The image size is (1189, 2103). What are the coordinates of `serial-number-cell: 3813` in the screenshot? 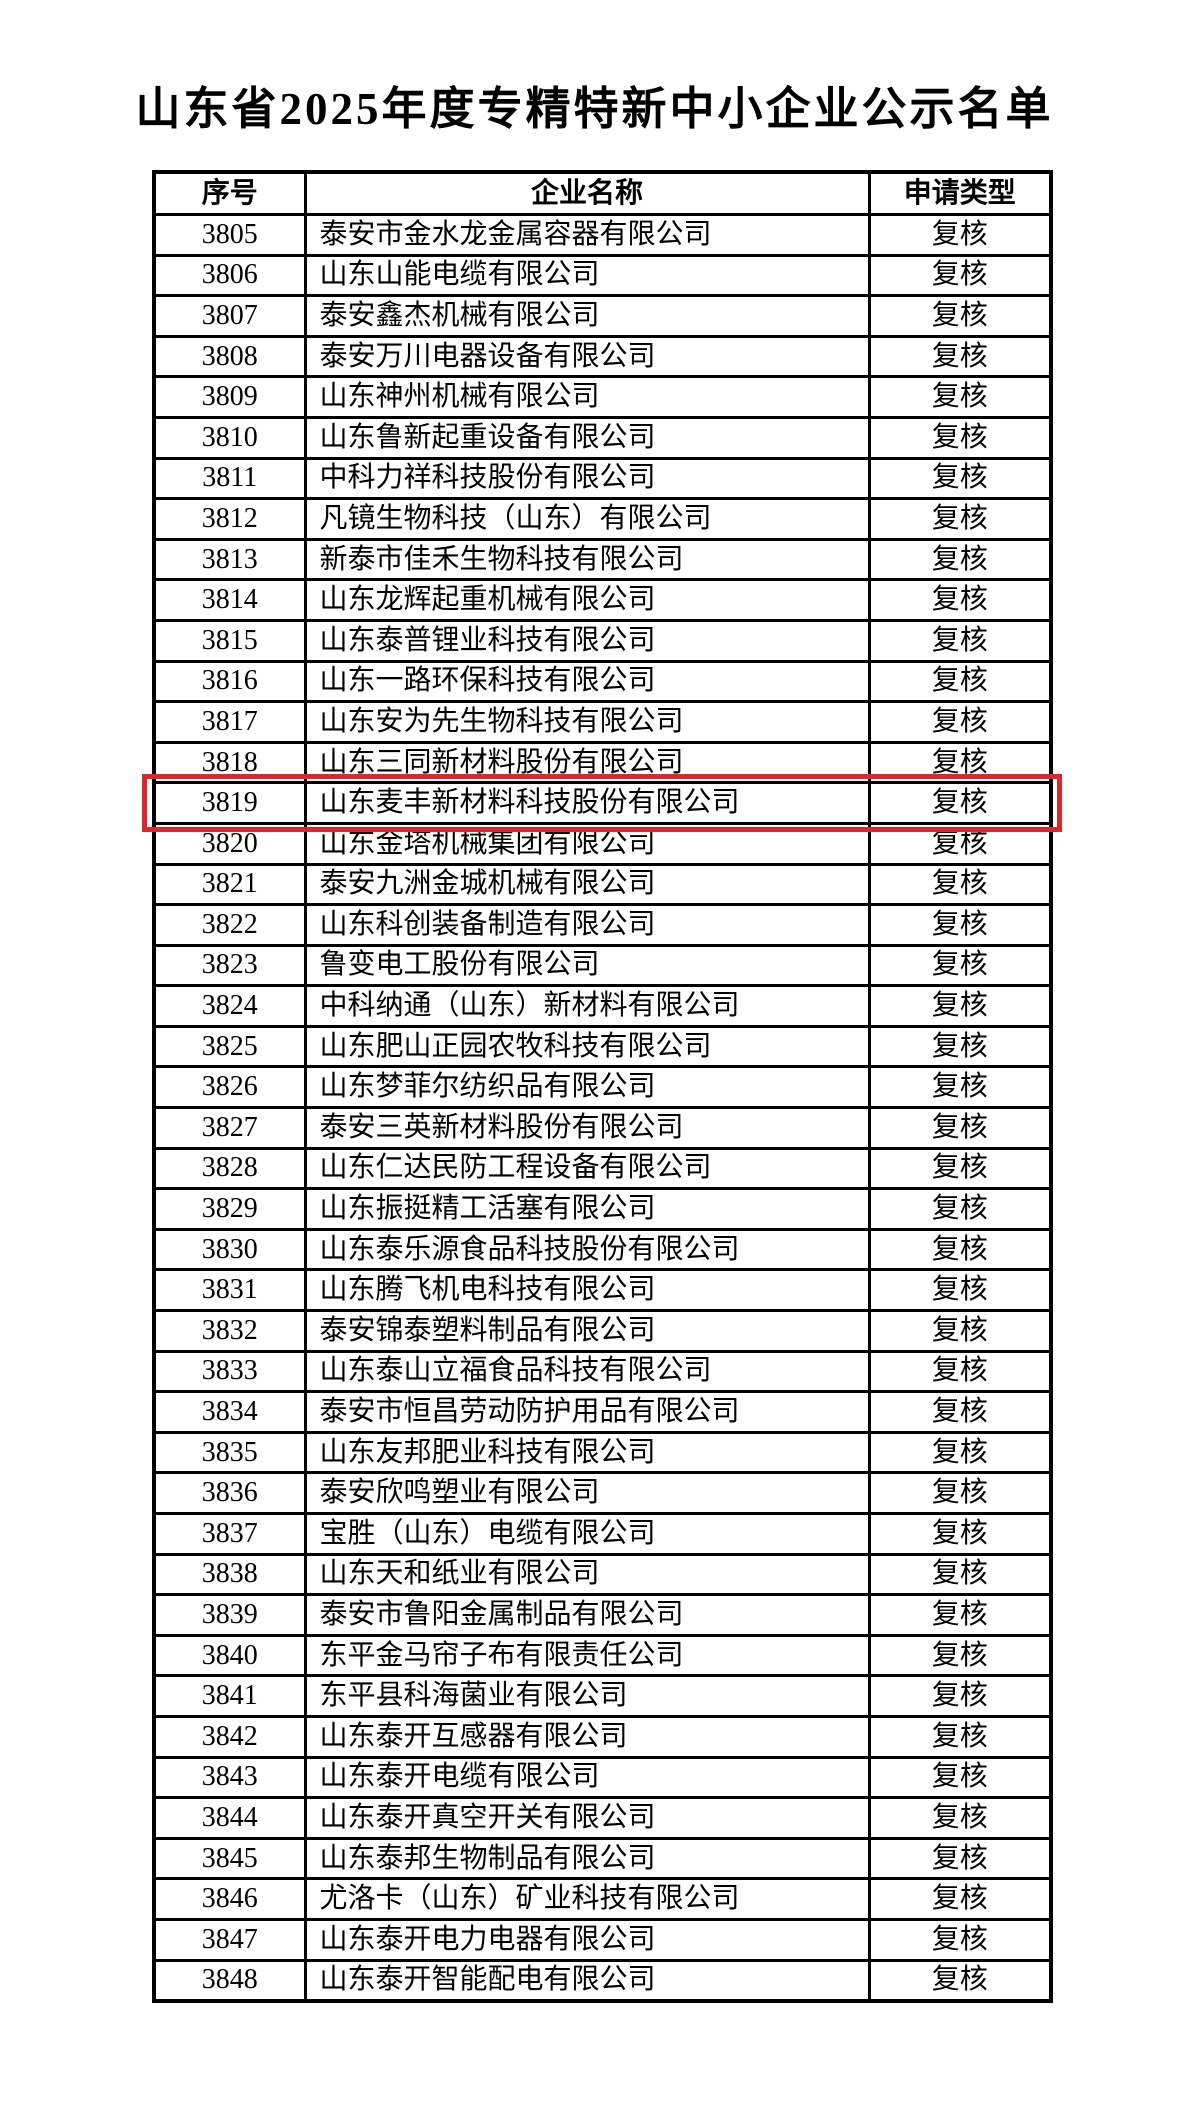 It's located at (229, 559).